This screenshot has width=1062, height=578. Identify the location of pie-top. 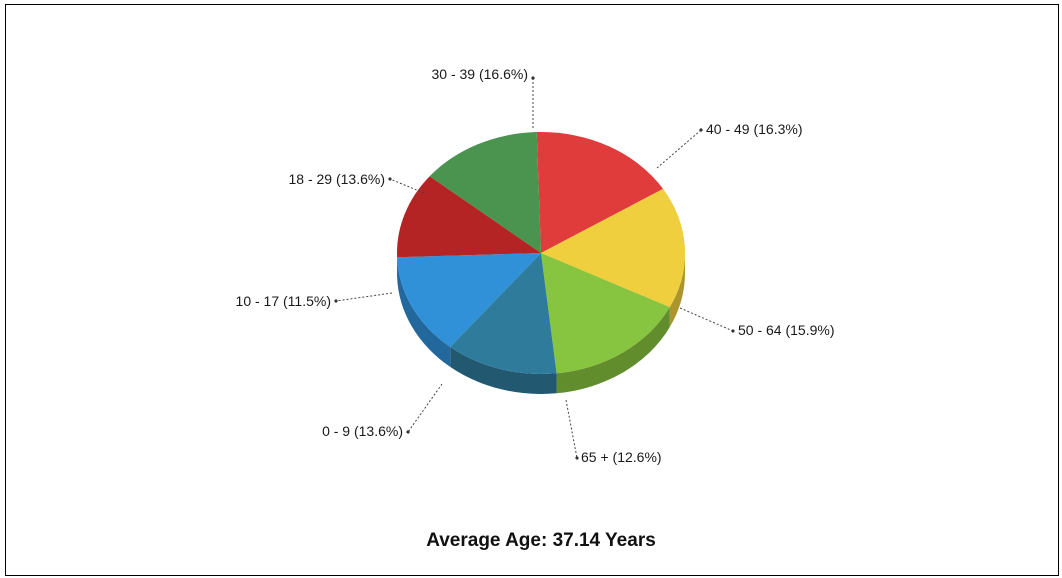
(541, 253).